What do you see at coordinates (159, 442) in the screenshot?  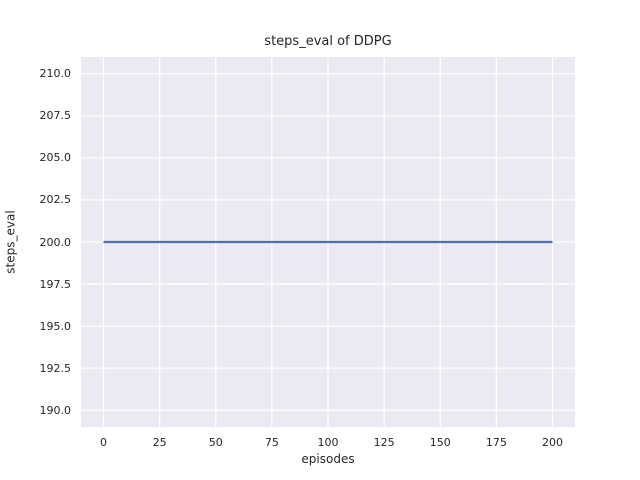 I see `x-tick-label: 25` at bounding box center [159, 442].